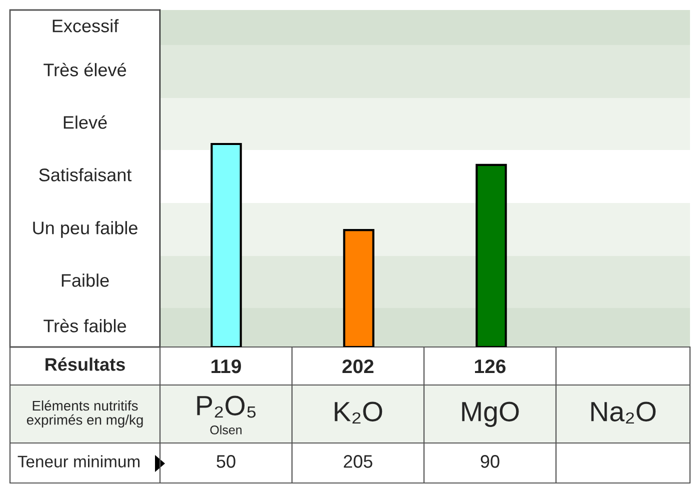 This screenshot has width=700, height=495. I want to click on text: Satisfaisant, so click(85, 175).